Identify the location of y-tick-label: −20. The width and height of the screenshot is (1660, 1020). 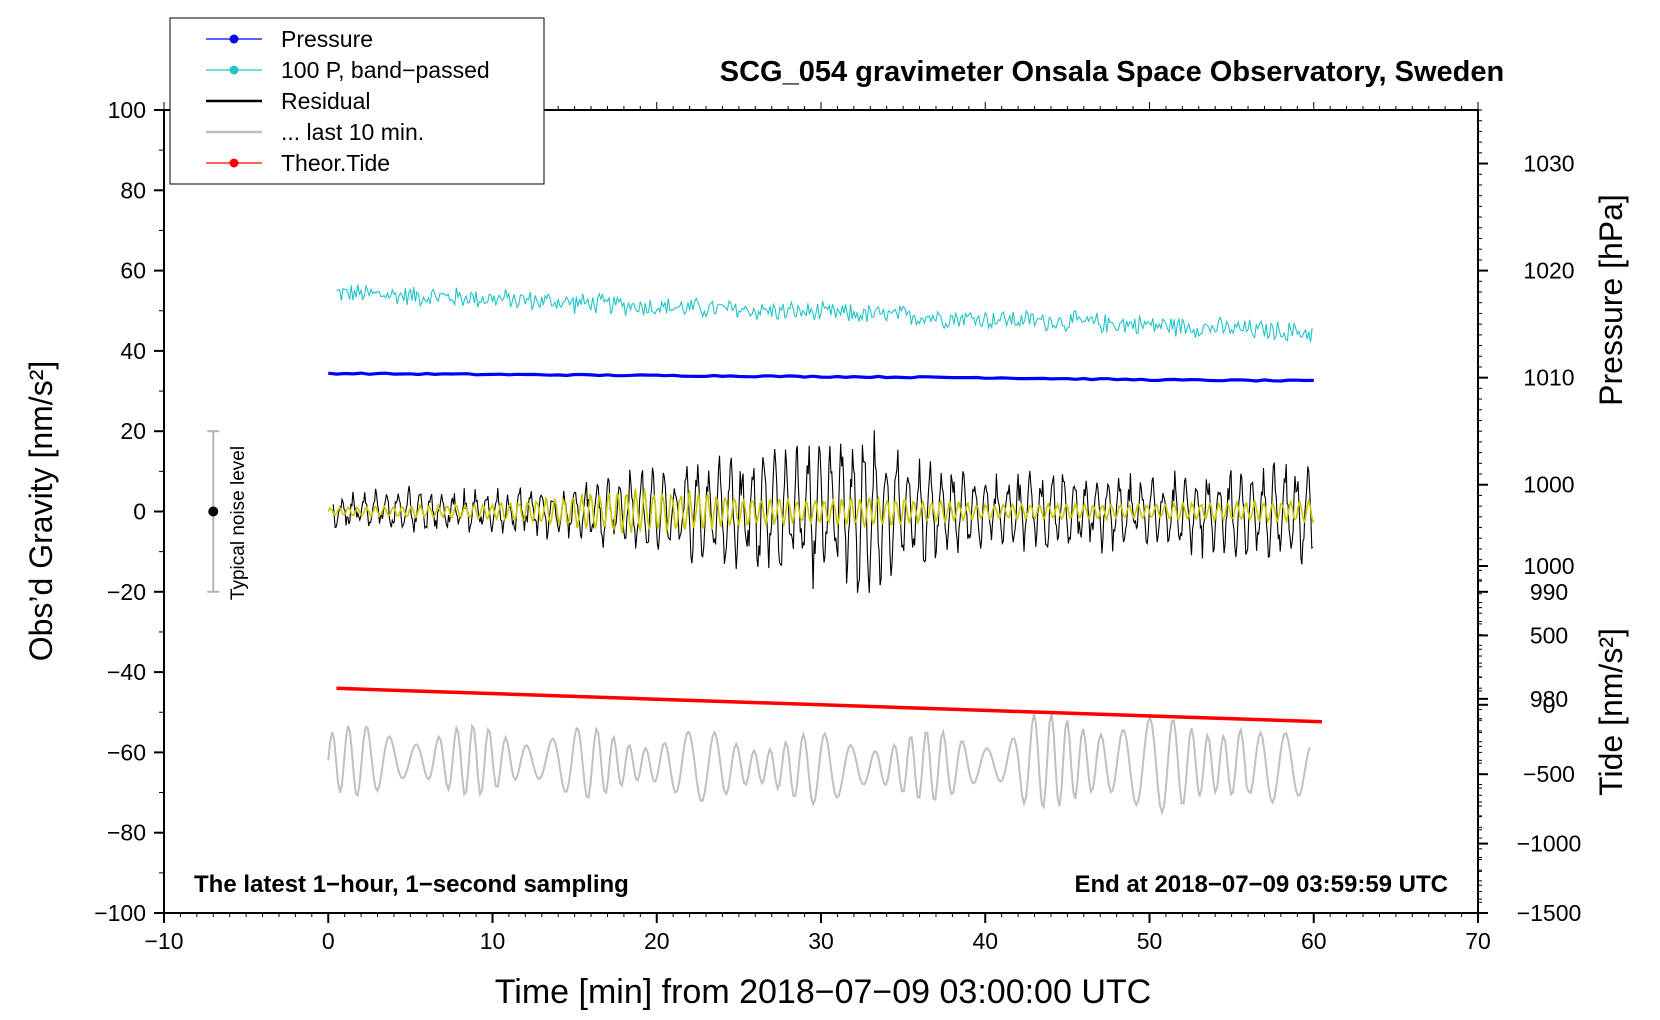
(126, 592).